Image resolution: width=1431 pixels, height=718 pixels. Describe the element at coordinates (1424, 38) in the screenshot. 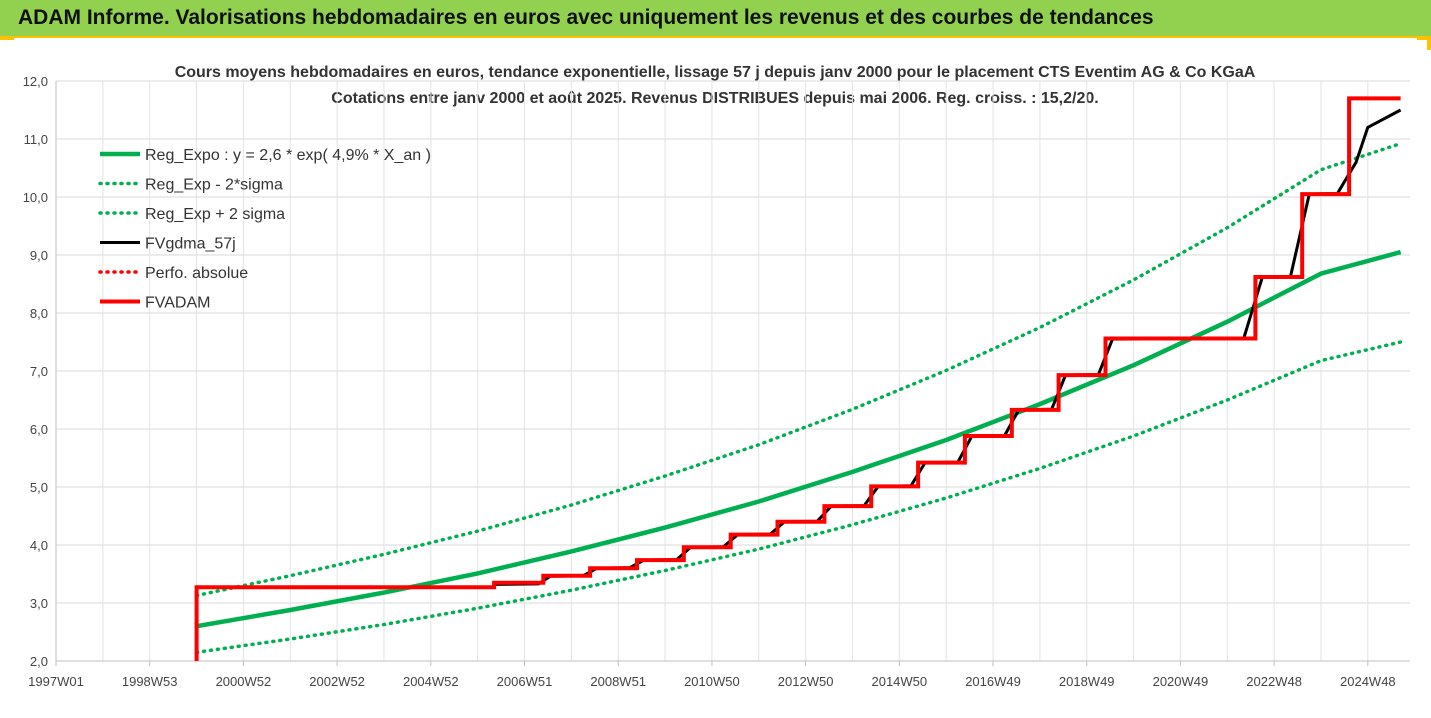

I see `corner-marker-top-right` at that location.